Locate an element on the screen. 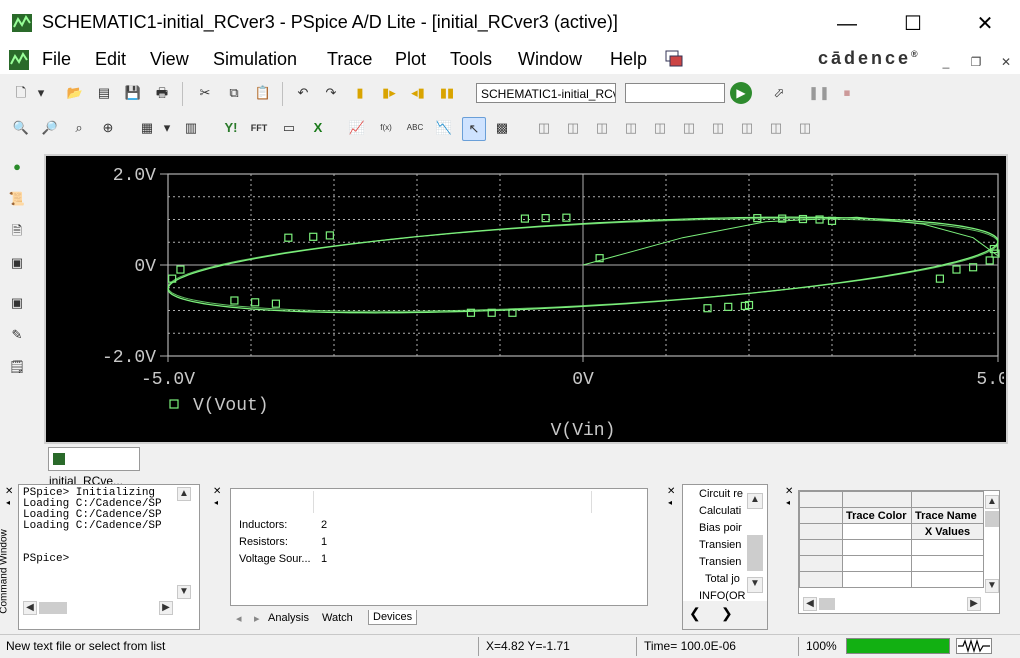 The width and height of the screenshot is (1020, 658). close-button: ✕ is located at coordinates (985, 24).